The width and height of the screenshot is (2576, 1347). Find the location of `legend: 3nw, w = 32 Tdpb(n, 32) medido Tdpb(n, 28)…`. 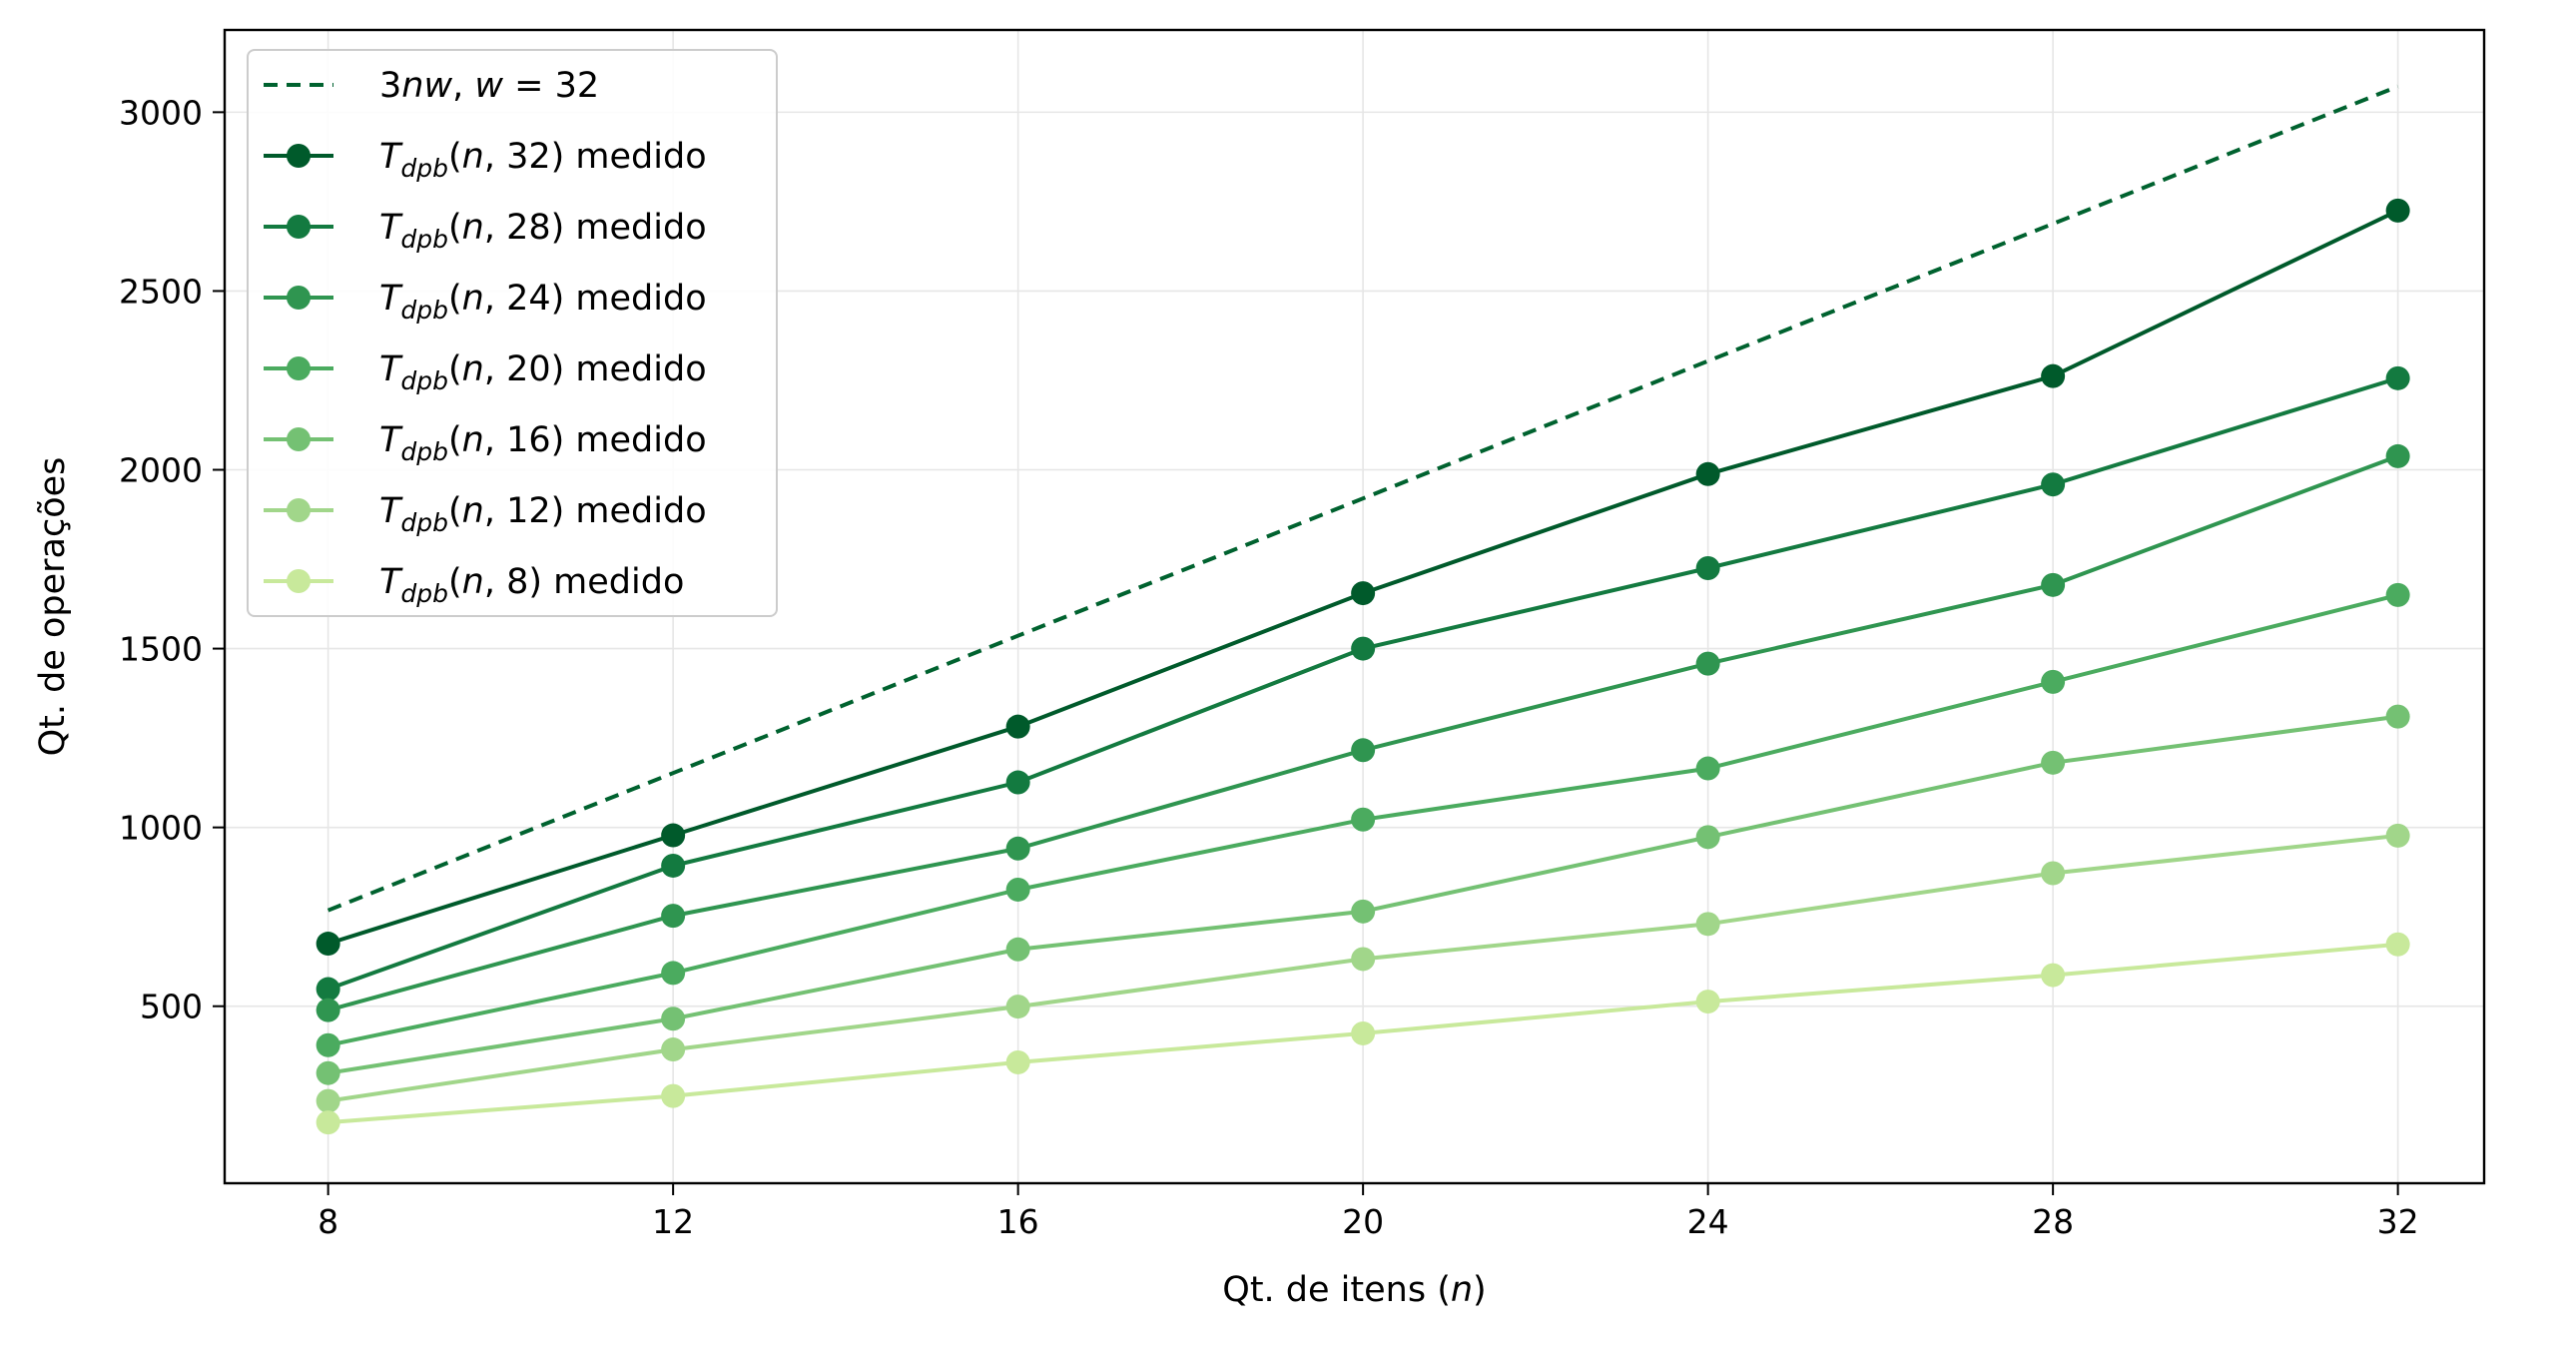

legend: 3nw, w = 32 Tdpb(n, 32) medido Tdpb(n, 28)… is located at coordinates (512, 333).